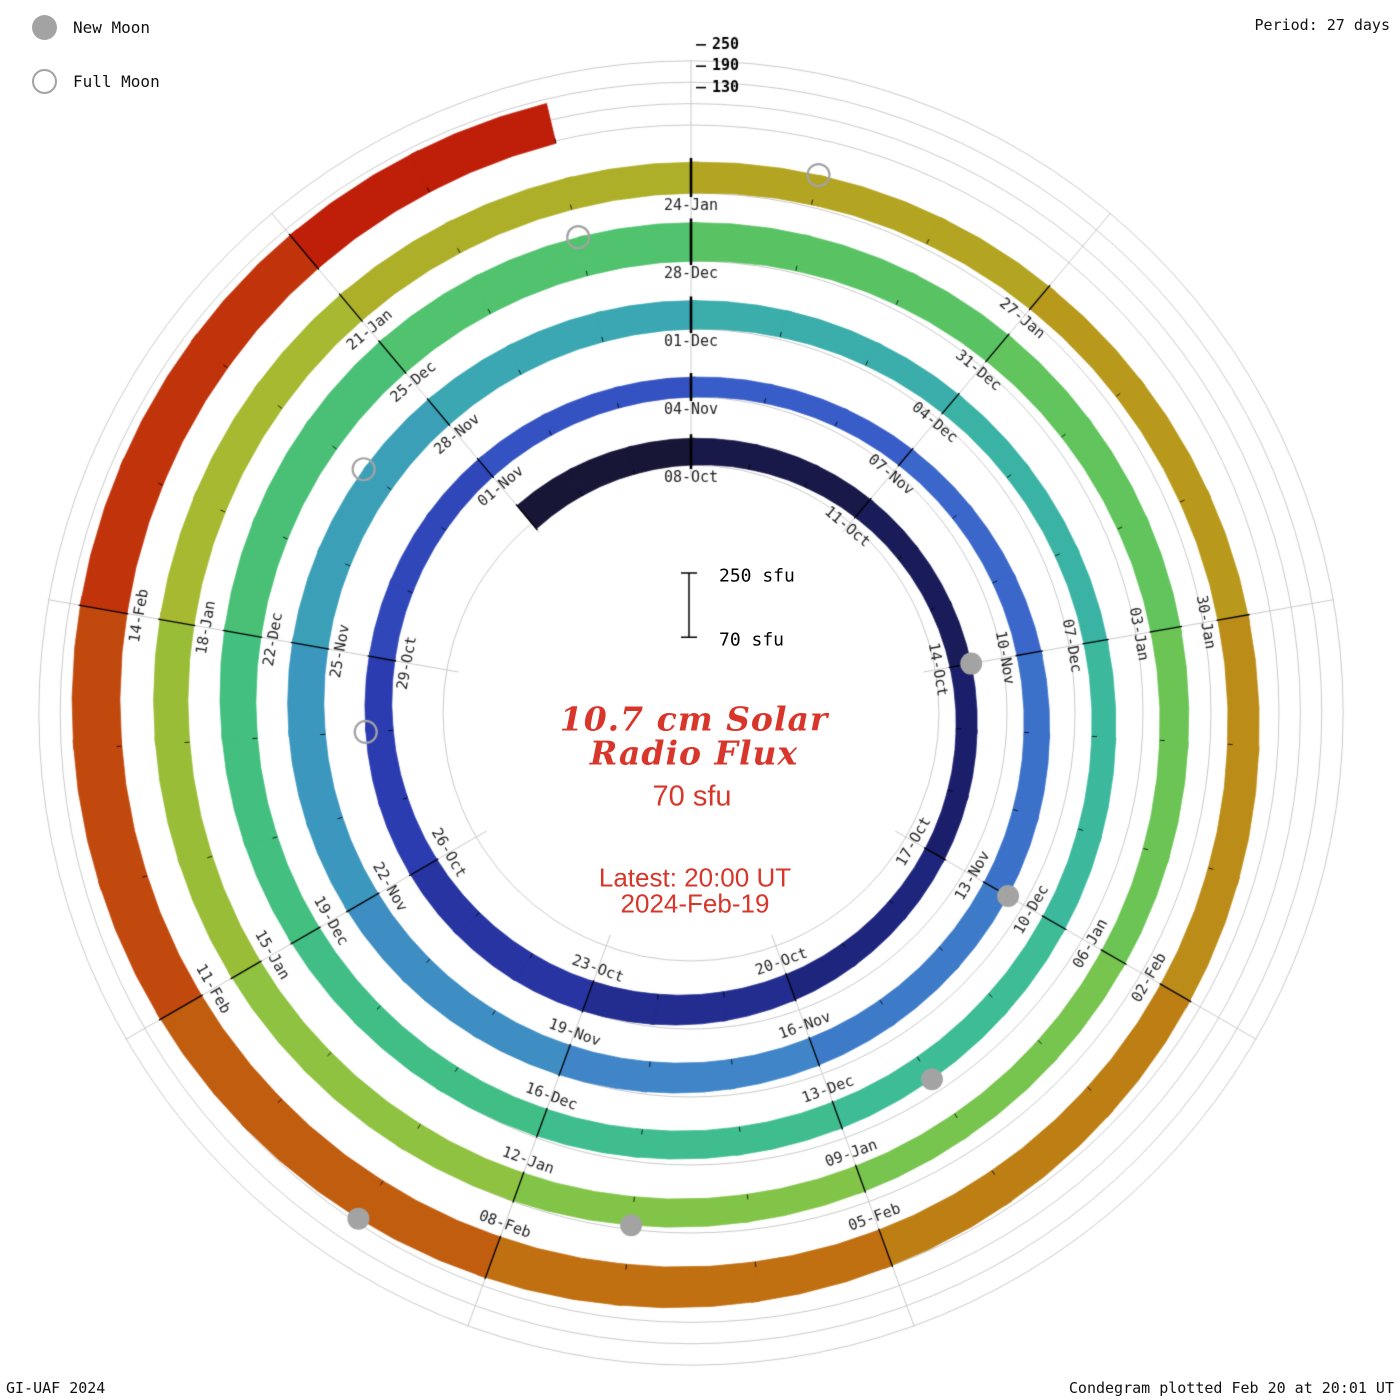  I want to click on latest-time-label: Latest: 20:00 UT, so click(695, 877).